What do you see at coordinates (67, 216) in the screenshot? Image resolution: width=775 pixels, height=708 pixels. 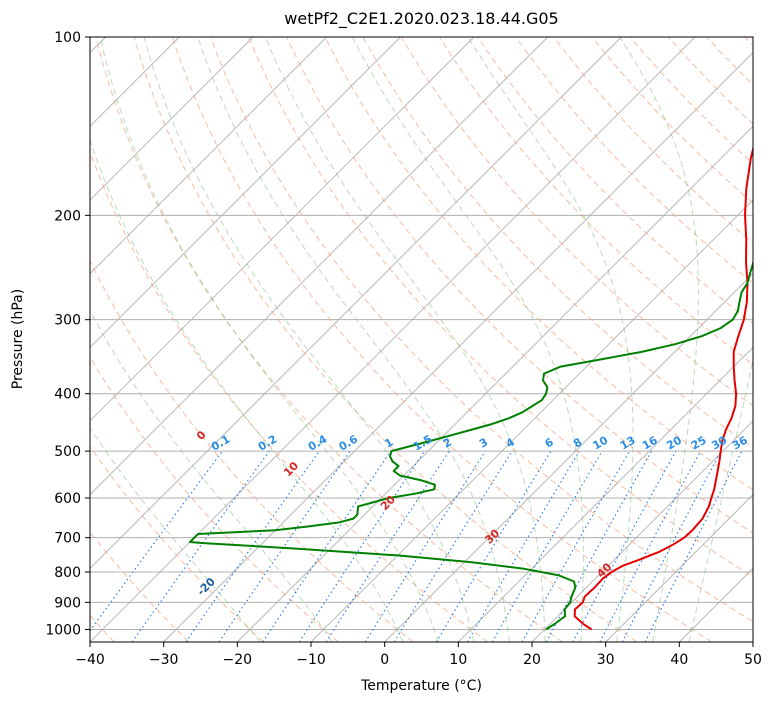 I see `y-tick-label: 200` at bounding box center [67, 216].